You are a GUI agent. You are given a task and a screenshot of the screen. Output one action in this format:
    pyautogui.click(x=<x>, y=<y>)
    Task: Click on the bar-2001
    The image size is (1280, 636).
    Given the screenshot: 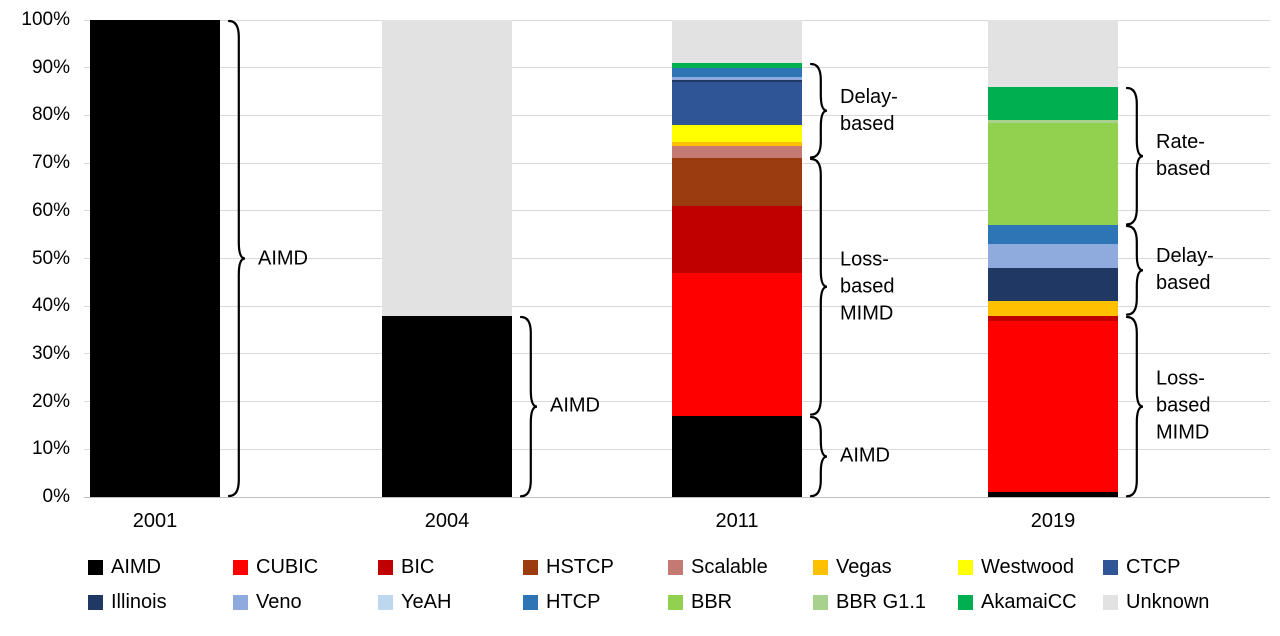 What is the action you would take?
    pyautogui.click(x=155, y=258)
    